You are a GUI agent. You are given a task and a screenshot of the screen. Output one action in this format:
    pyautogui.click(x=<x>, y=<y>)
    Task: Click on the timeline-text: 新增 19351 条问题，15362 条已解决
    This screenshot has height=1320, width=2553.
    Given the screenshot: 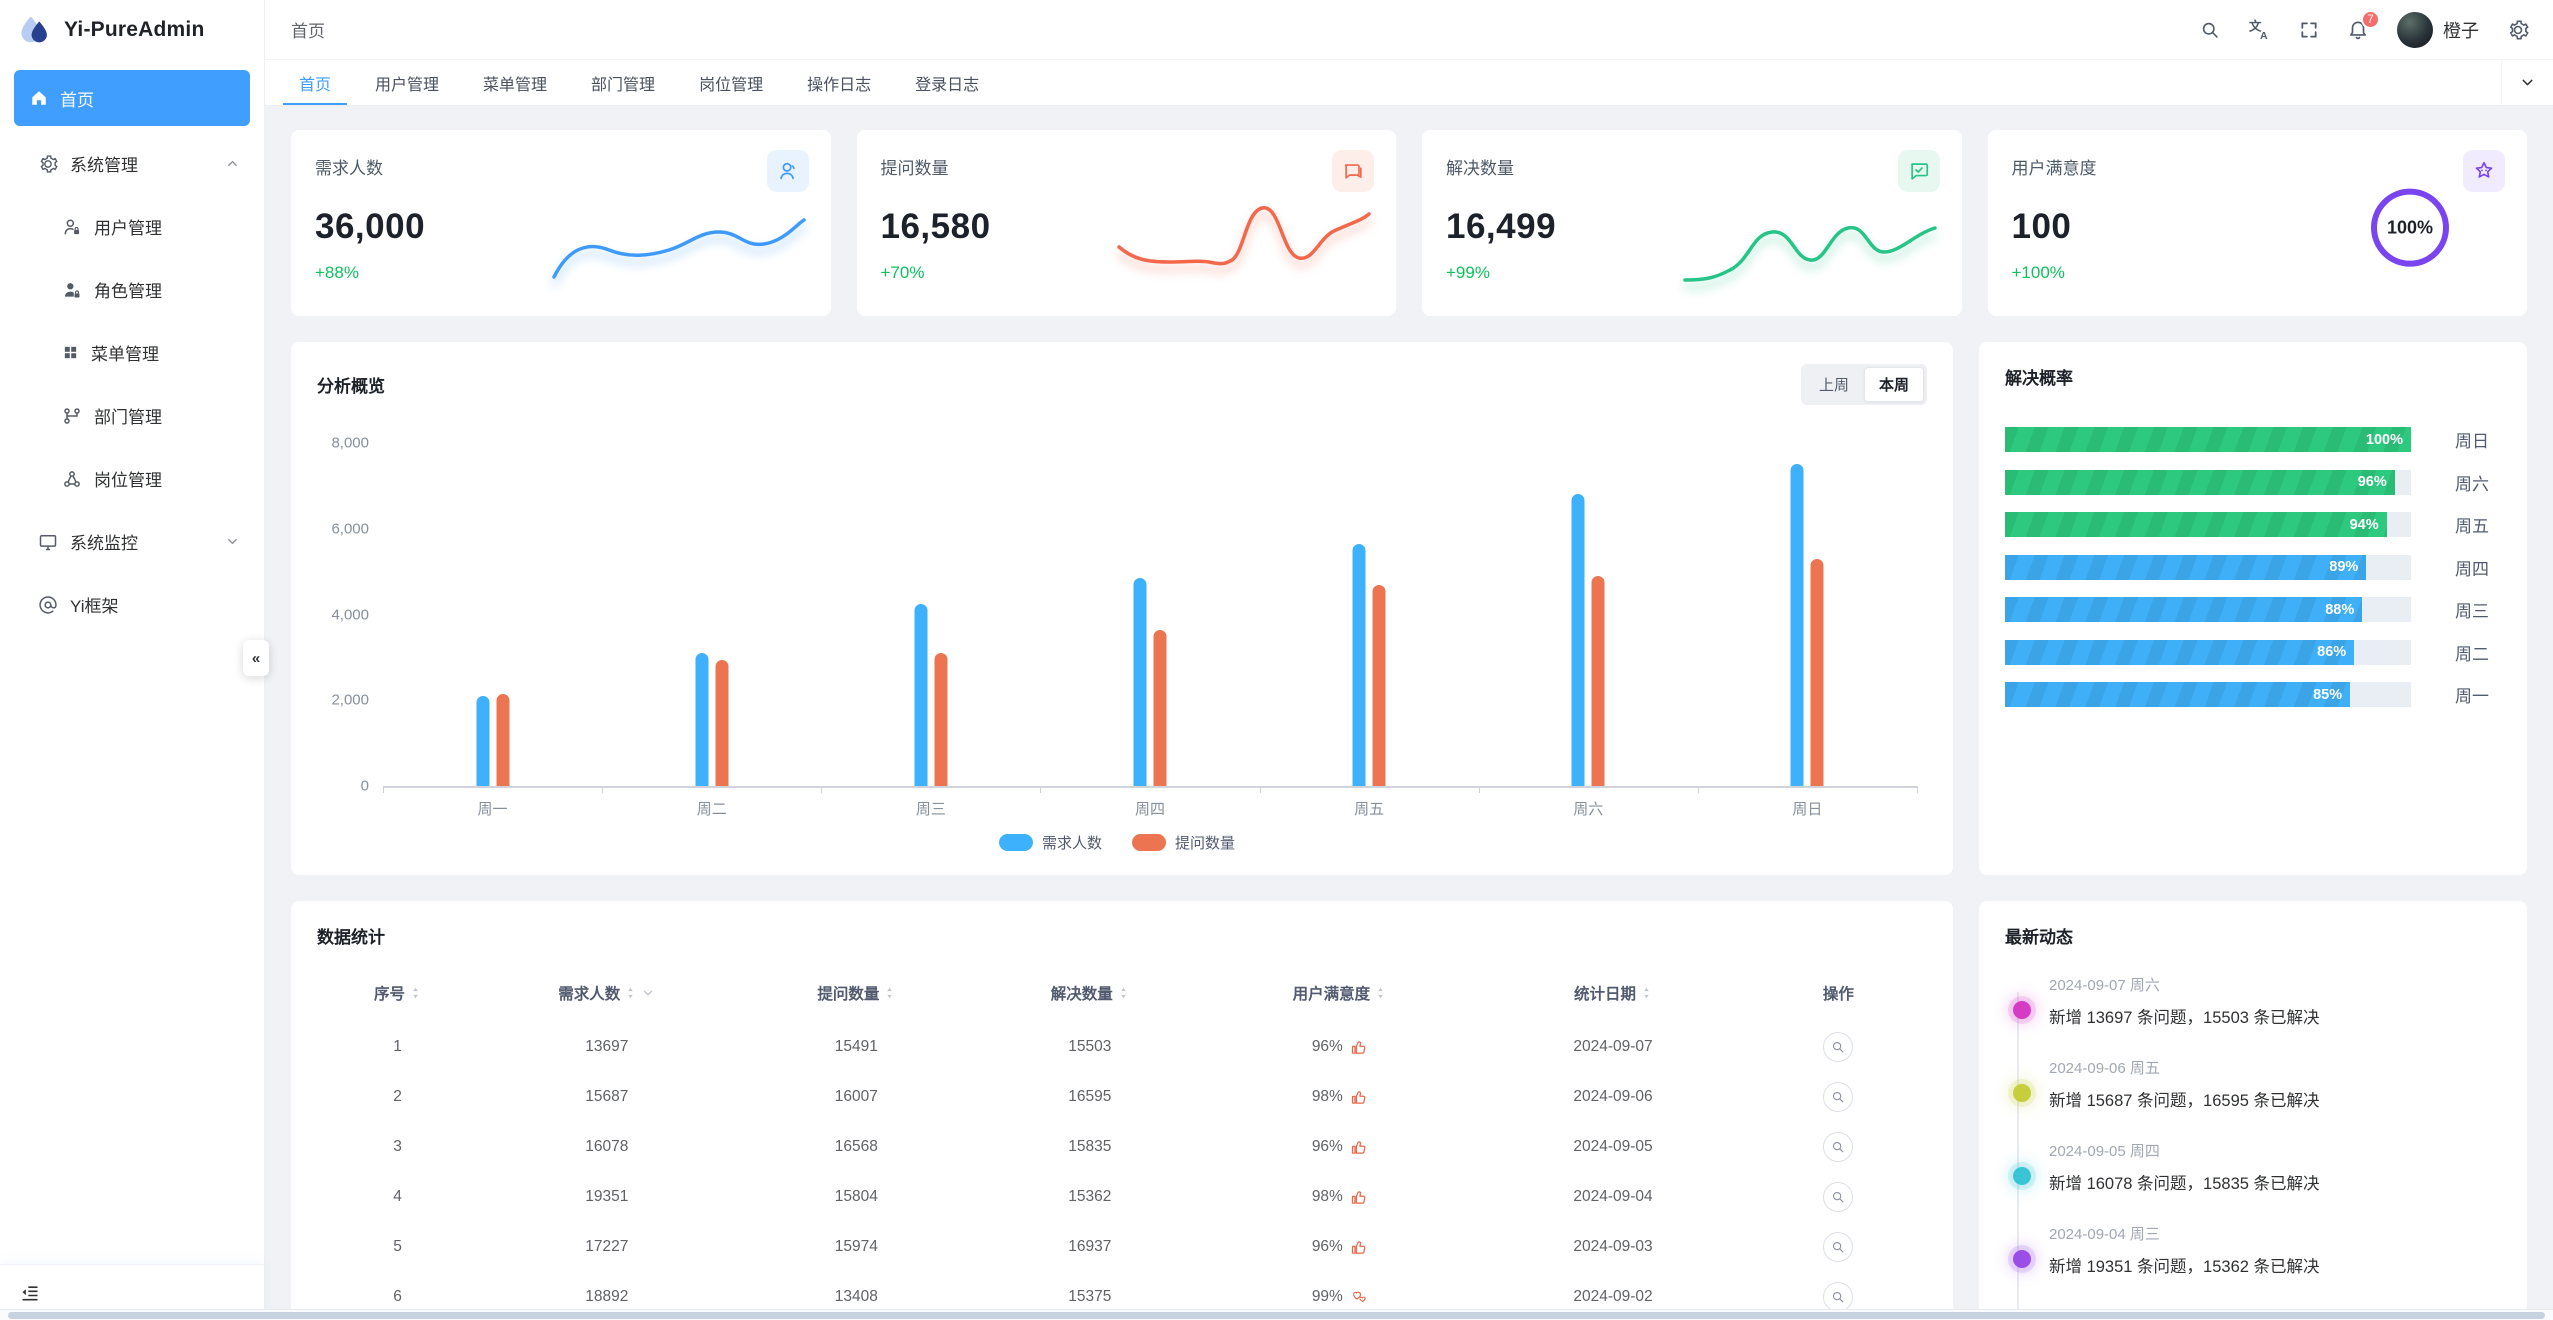 What is the action you would take?
    pyautogui.click(x=2184, y=1267)
    